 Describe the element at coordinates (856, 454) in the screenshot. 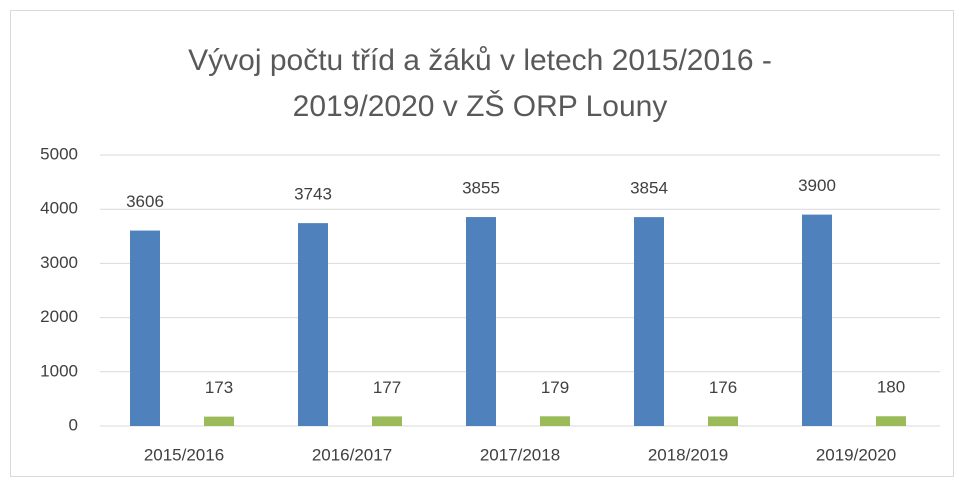

I see `x-tick-label: 2019/2020` at that location.